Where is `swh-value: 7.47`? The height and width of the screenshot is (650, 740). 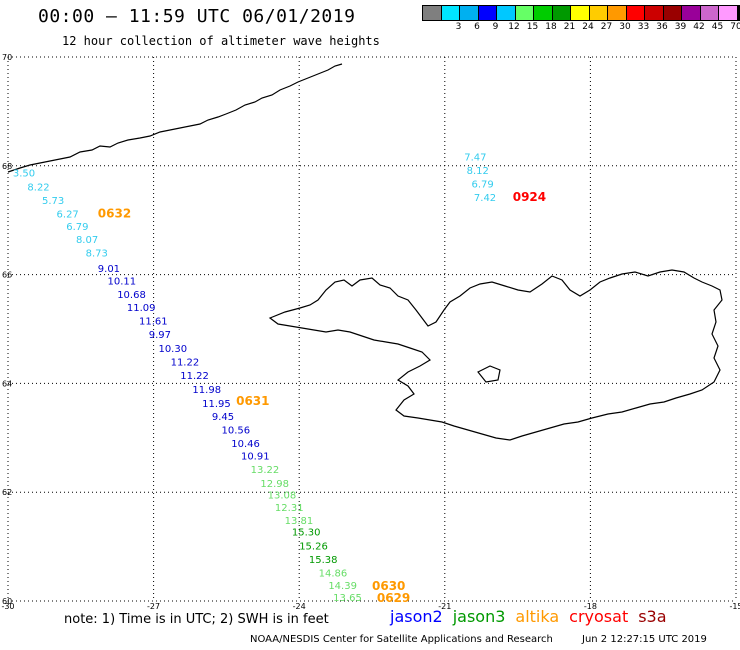
swh-value: 7.47 is located at coordinates (475, 157).